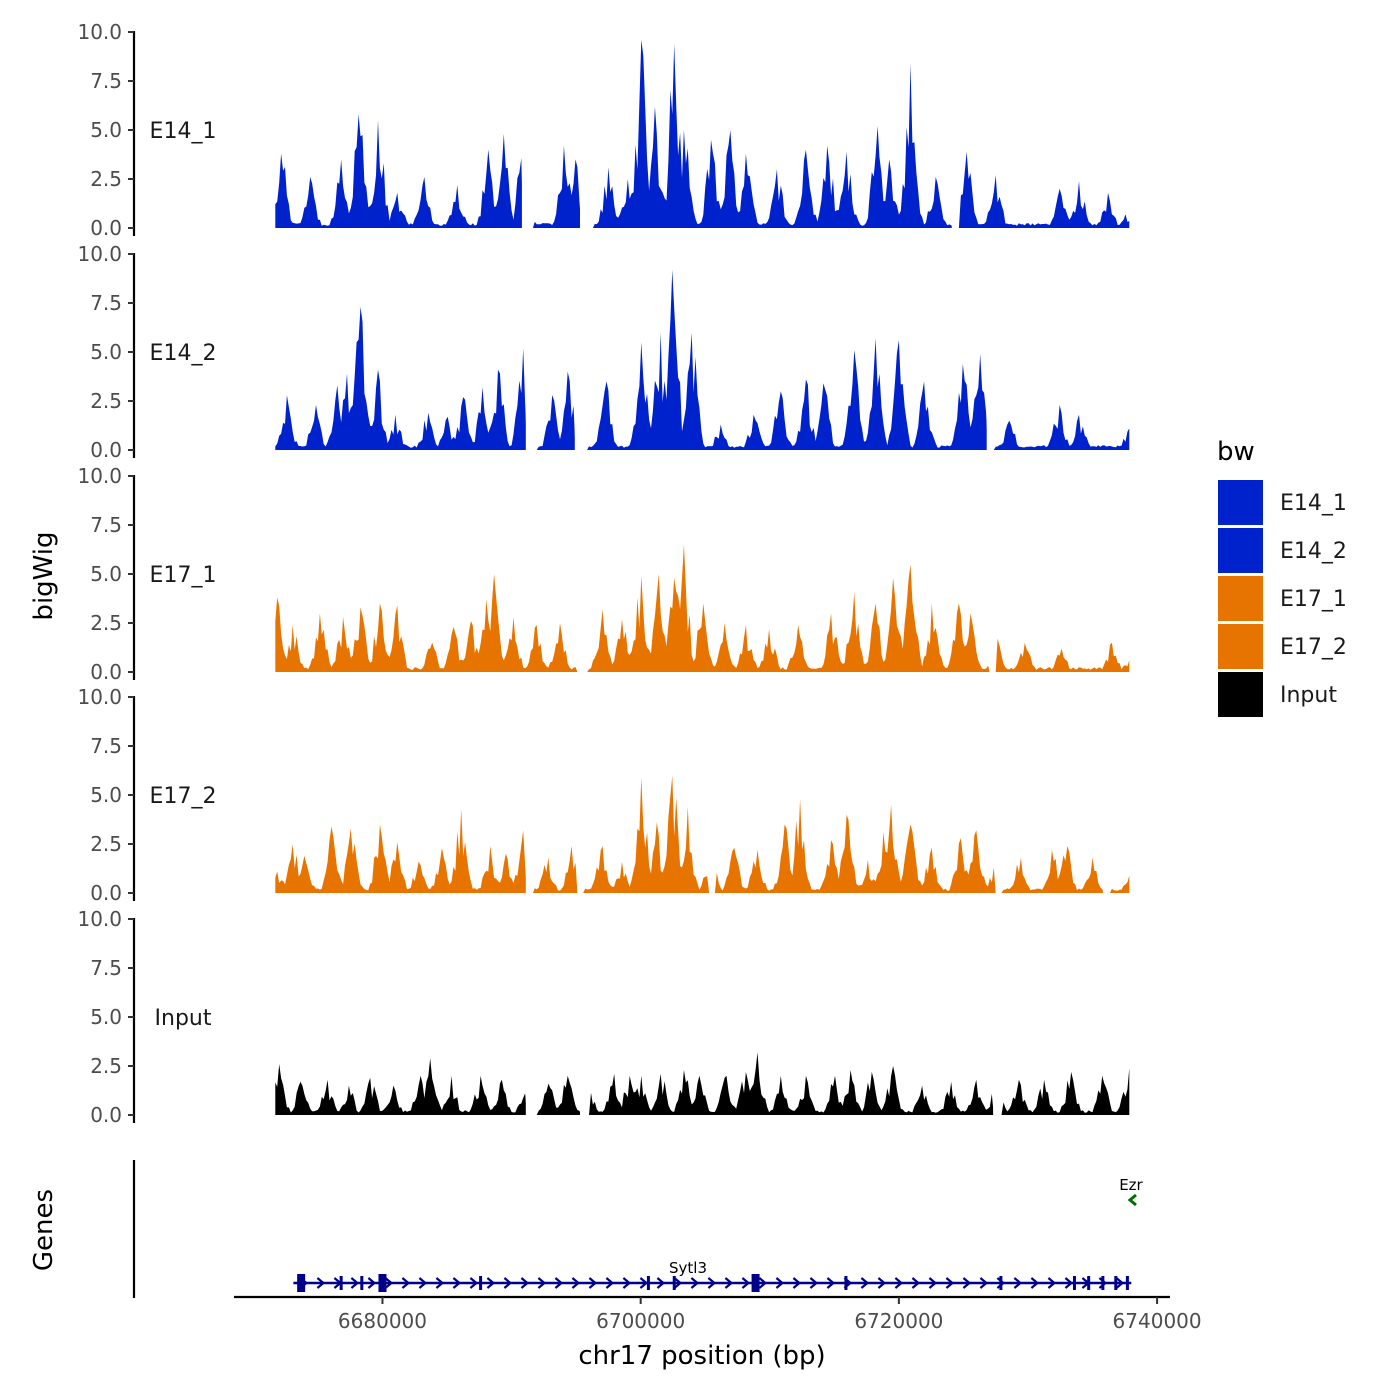 This screenshot has height=1400, width=1400. What do you see at coordinates (1282, 502) in the screenshot?
I see `legend-entry-e14_1: E14_1` at bounding box center [1282, 502].